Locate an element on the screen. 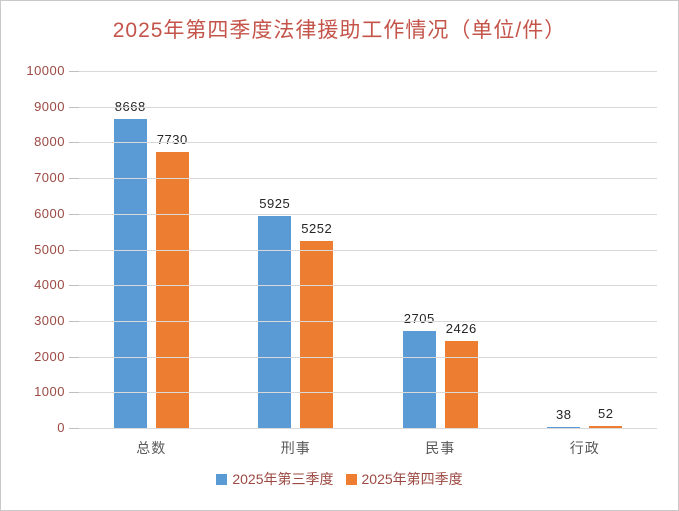  bar-group: 38 52 is located at coordinates (585, 249).